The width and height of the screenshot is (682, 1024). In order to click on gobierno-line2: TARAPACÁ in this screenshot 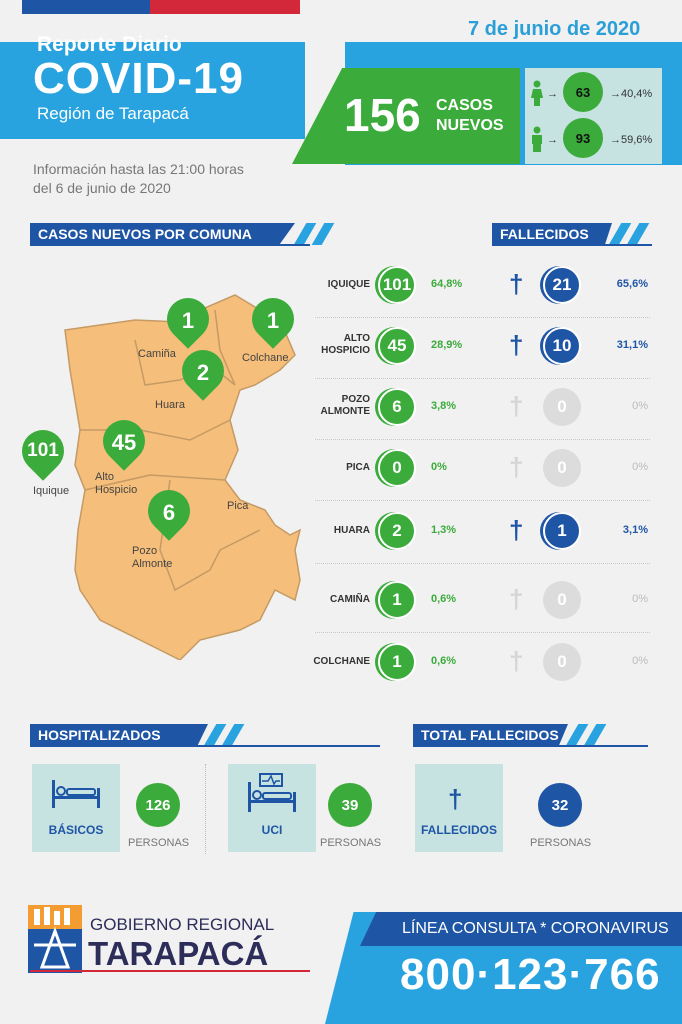, I will do `click(178, 953)`.